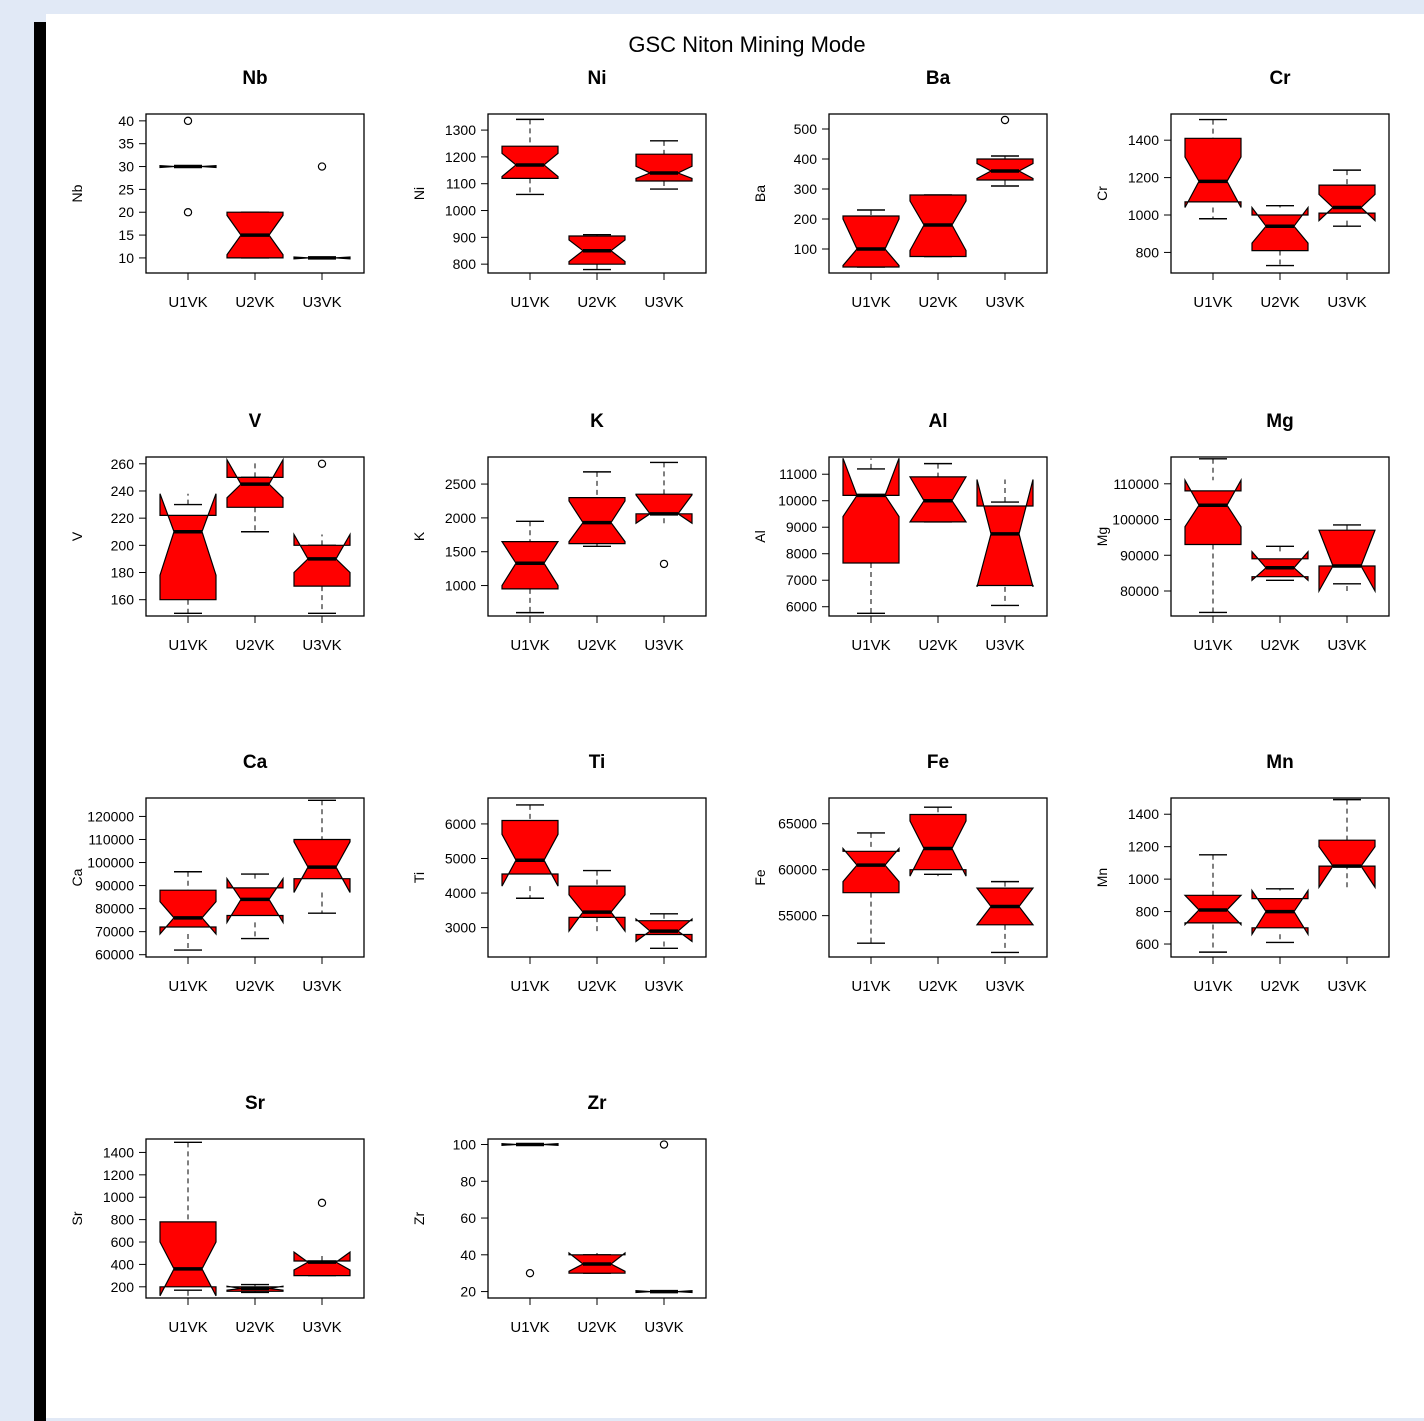 This screenshot has width=1424, height=1421. What do you see at coordinates (465, 237) in the screenshot?
I see `y-tick-label: 900` at bounding box center [465, 237].